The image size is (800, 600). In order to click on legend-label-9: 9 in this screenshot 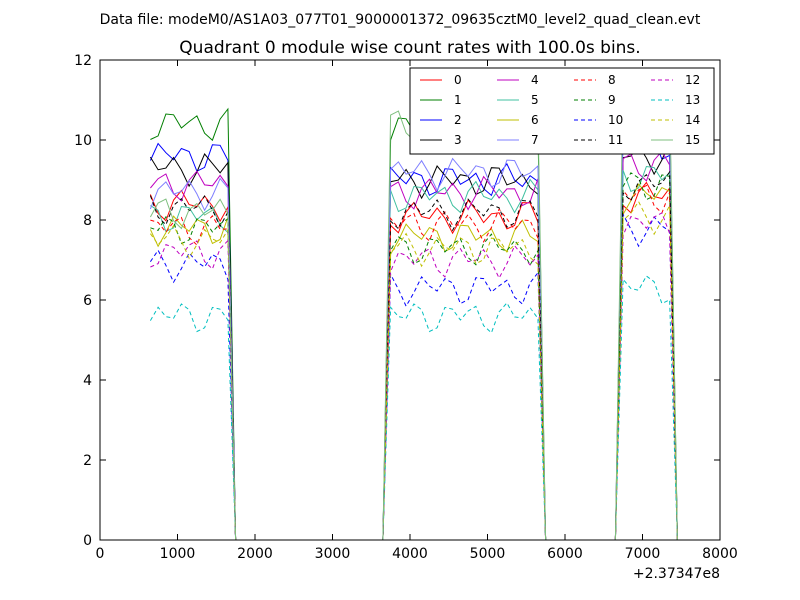, I will do `click(612, 100)`.